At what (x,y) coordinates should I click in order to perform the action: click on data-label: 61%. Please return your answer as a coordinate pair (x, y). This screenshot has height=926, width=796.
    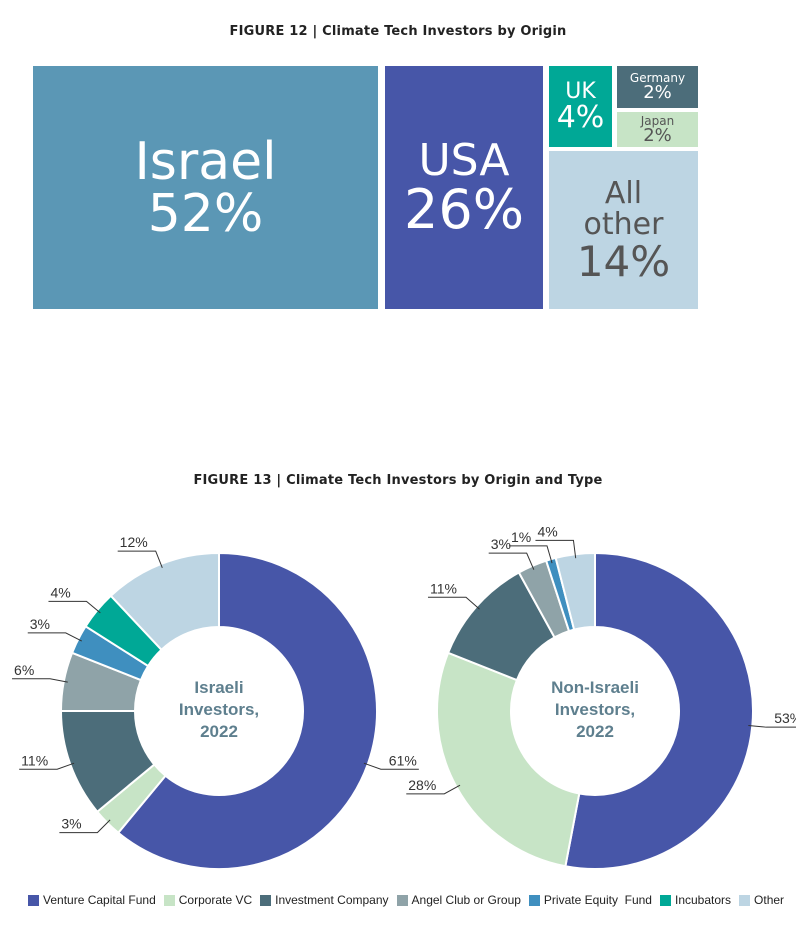
    Looking at the image, I should click on (403, 760).